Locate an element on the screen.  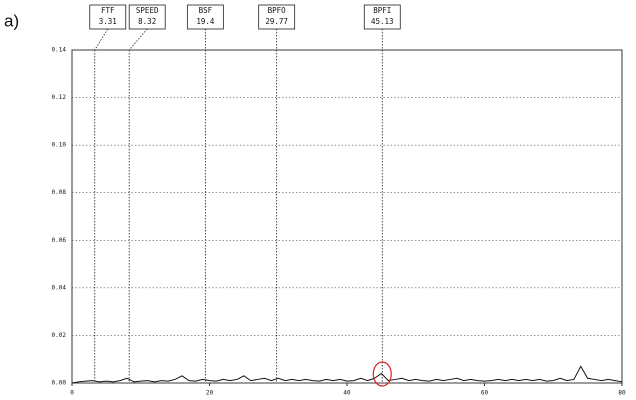
marker-name: SPEED is located at coordinates (147, 10).